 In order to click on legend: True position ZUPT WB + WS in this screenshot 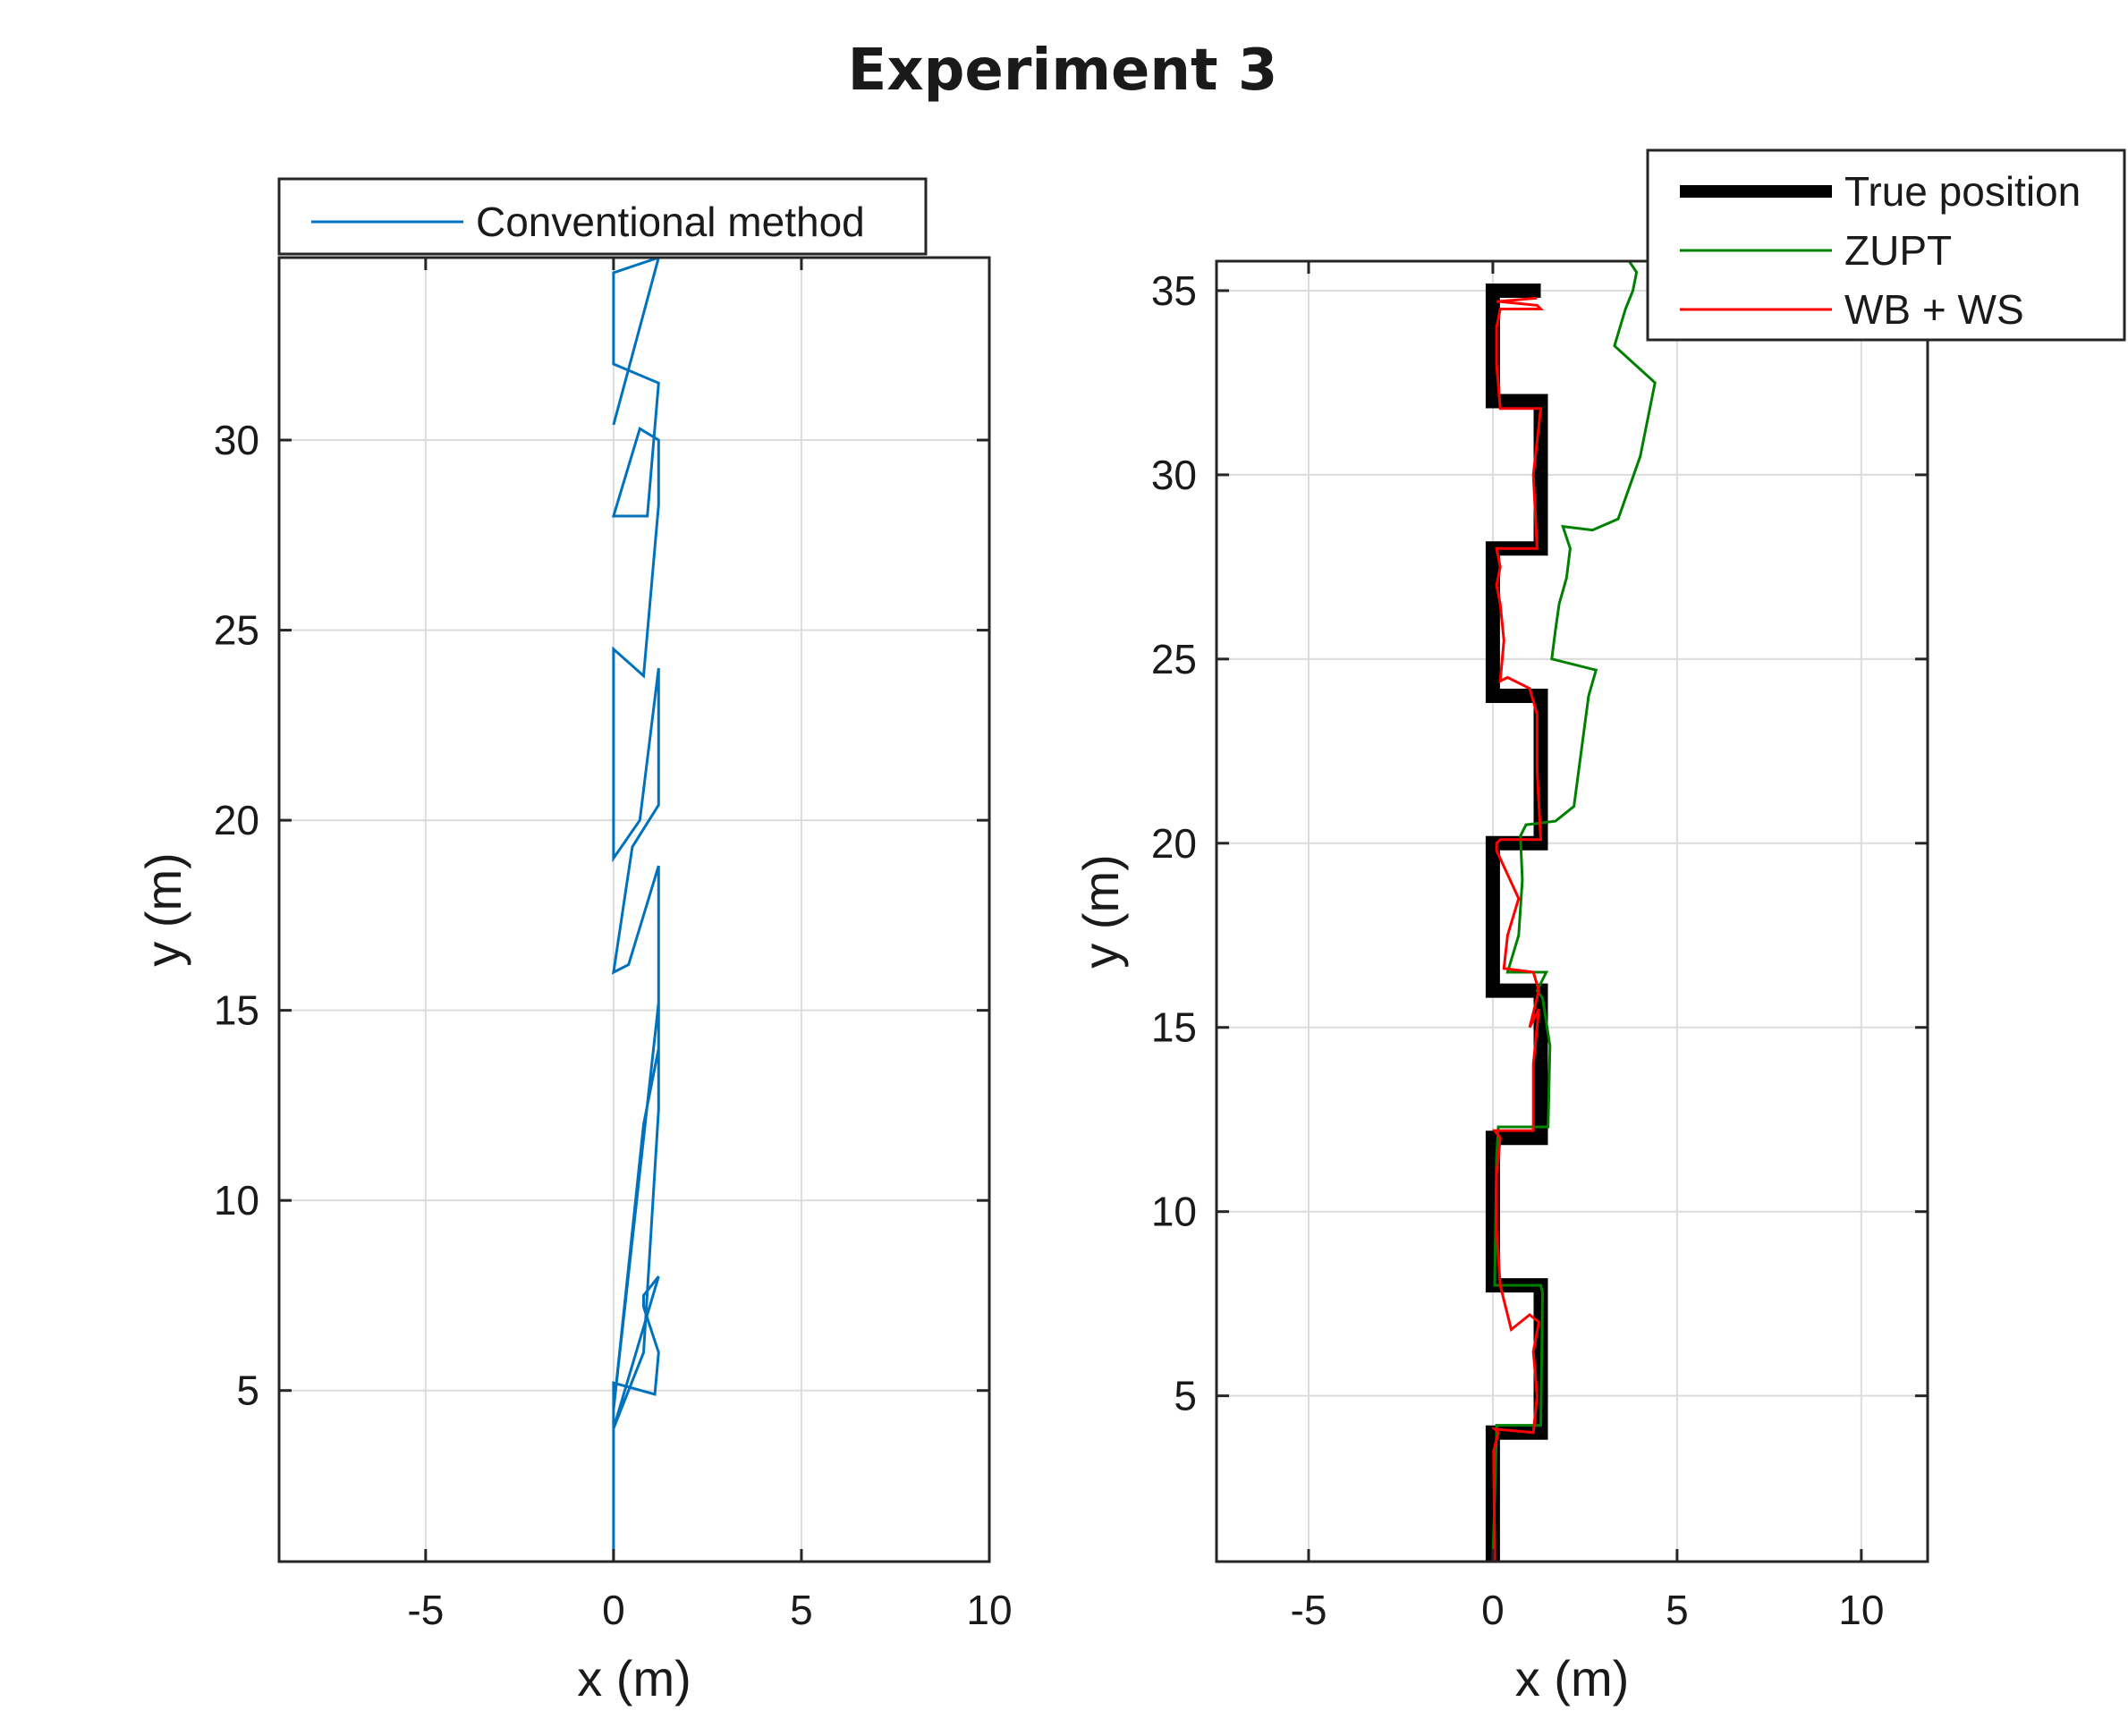, I will do `click(1886, 245)`.